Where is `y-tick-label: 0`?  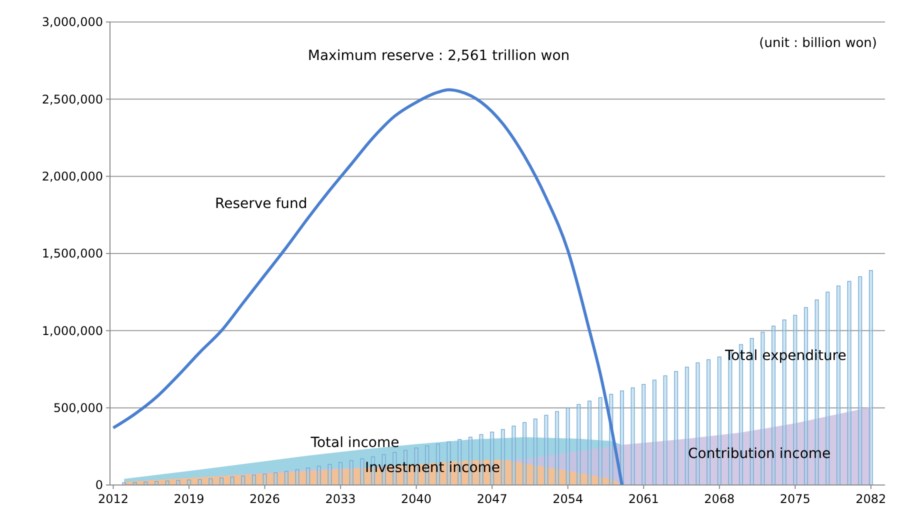 y-tick-label: 0 is located at coordinates (99, 485).